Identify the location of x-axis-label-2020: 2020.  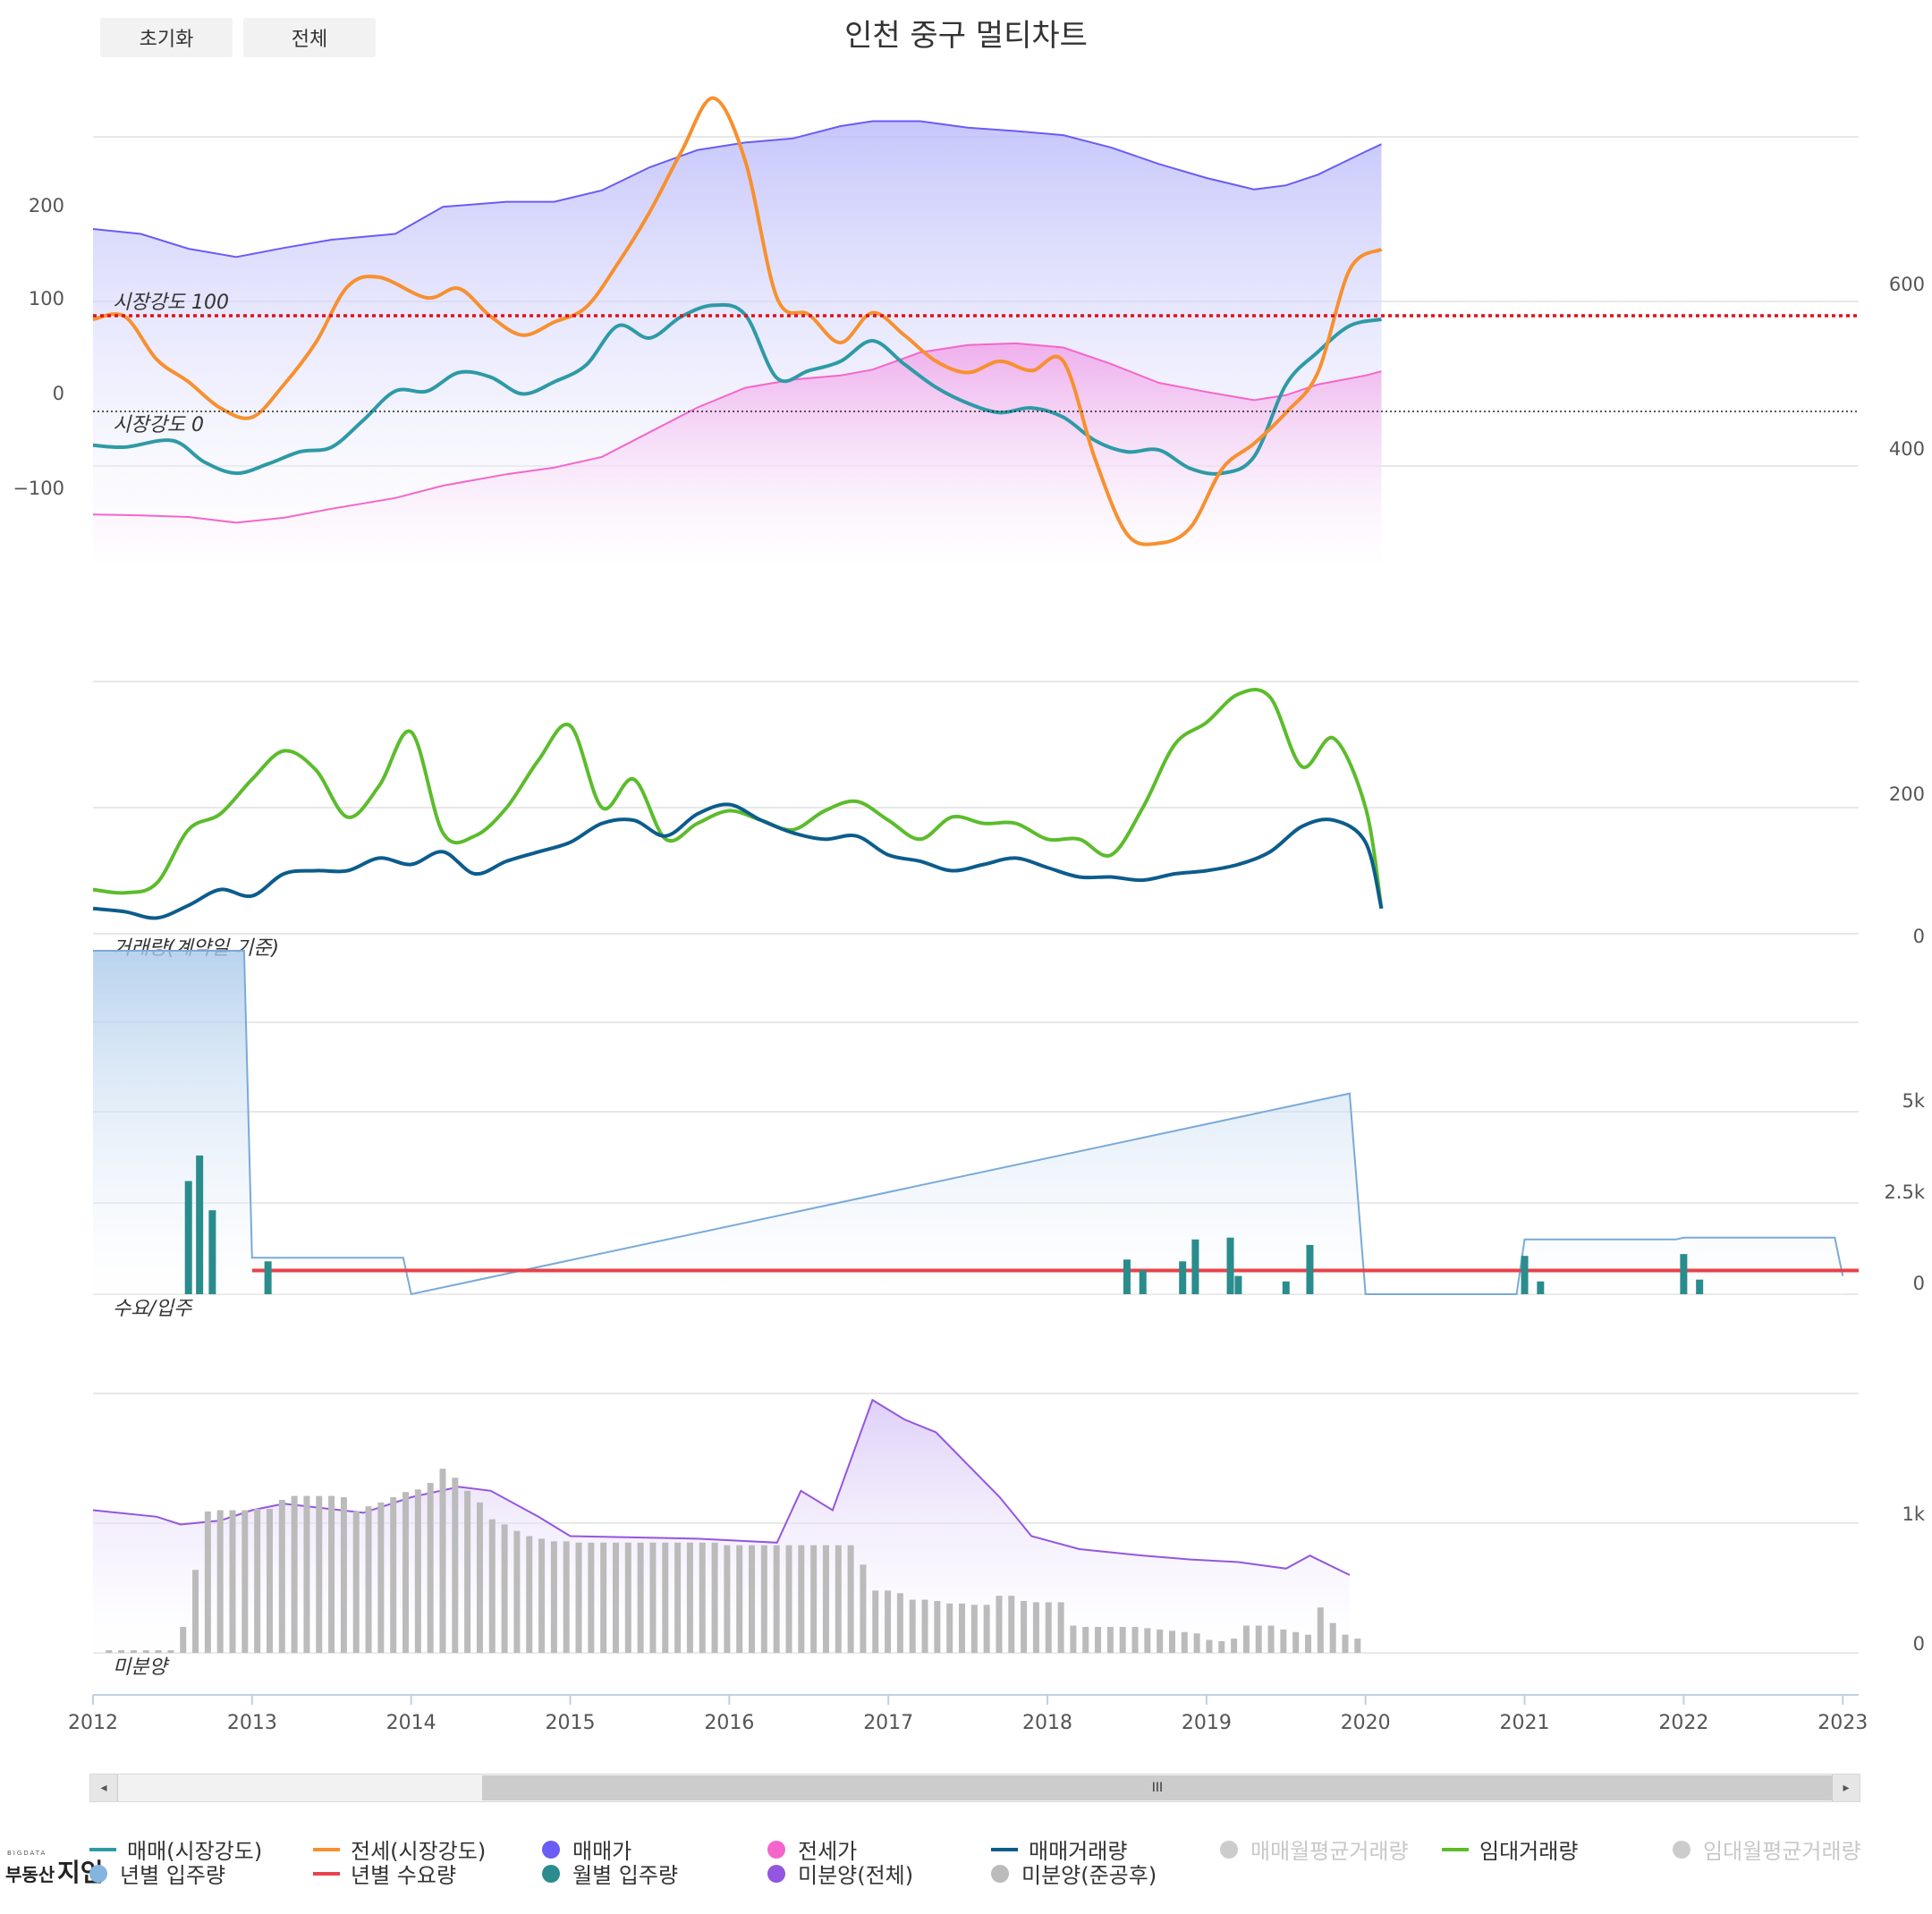
(1366, 1723).